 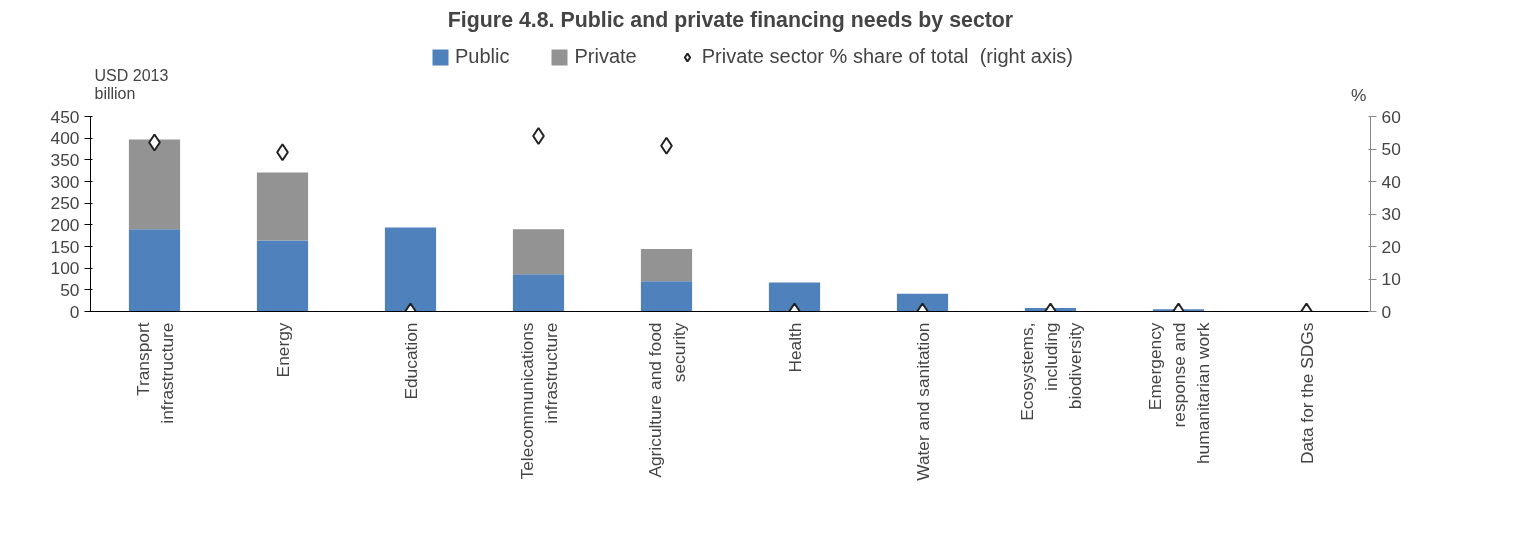 I want to click on legend-label: Private, so click(x=605, y=56).